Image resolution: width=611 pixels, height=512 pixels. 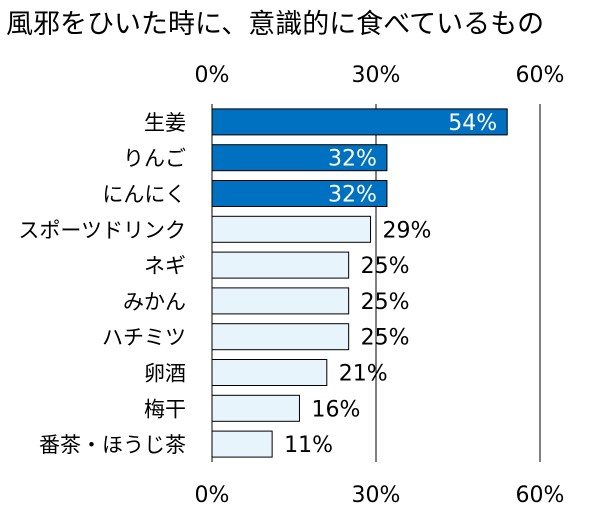 I want to click on category-label: 生姜, so click(x=165, y=123).